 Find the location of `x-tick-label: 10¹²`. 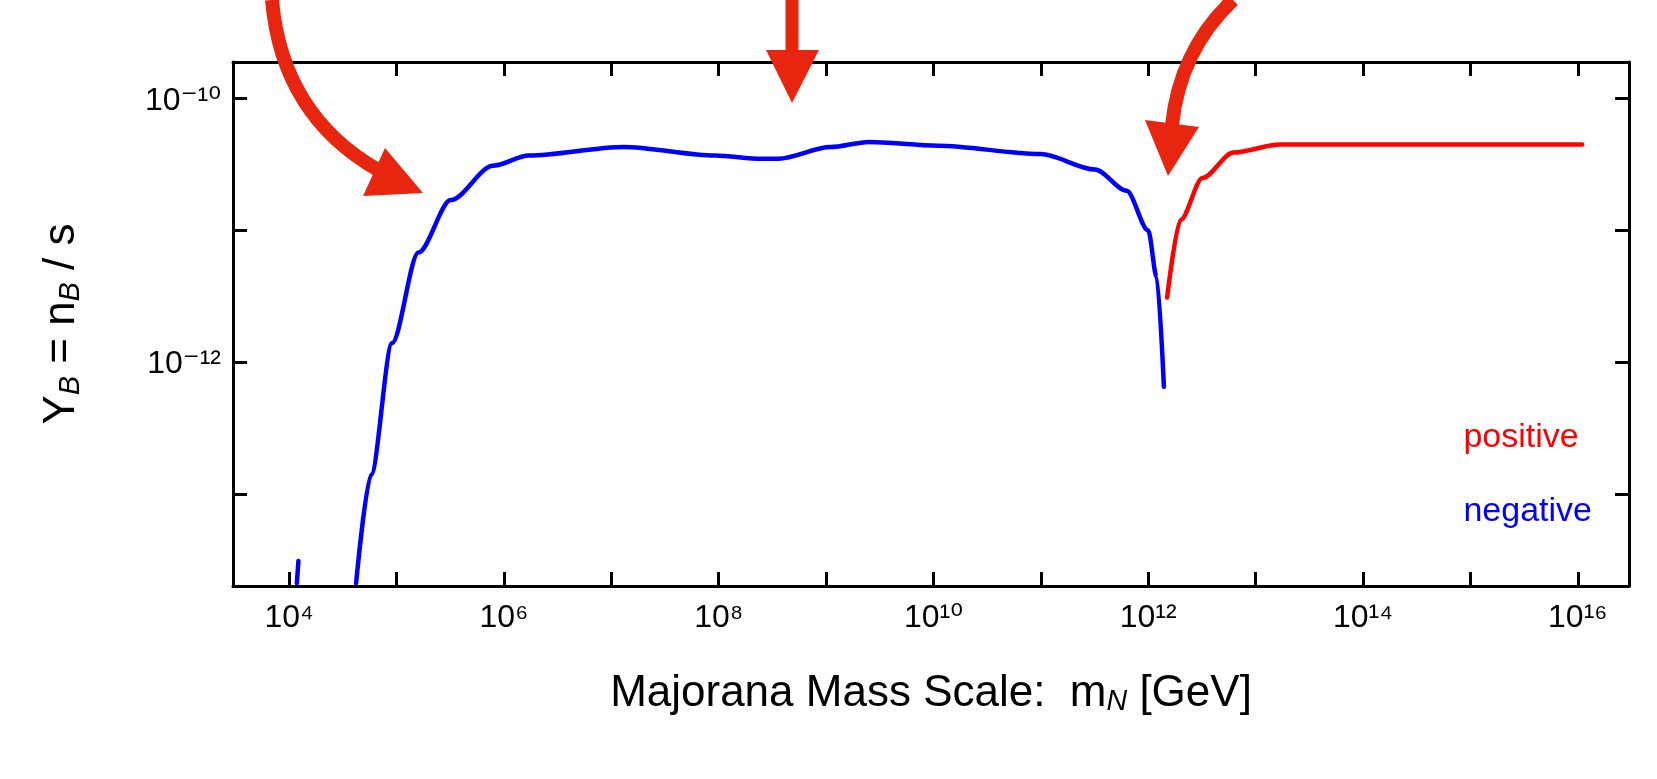

x-tick-label: 10¹² is located at coordinates (1148, 616).